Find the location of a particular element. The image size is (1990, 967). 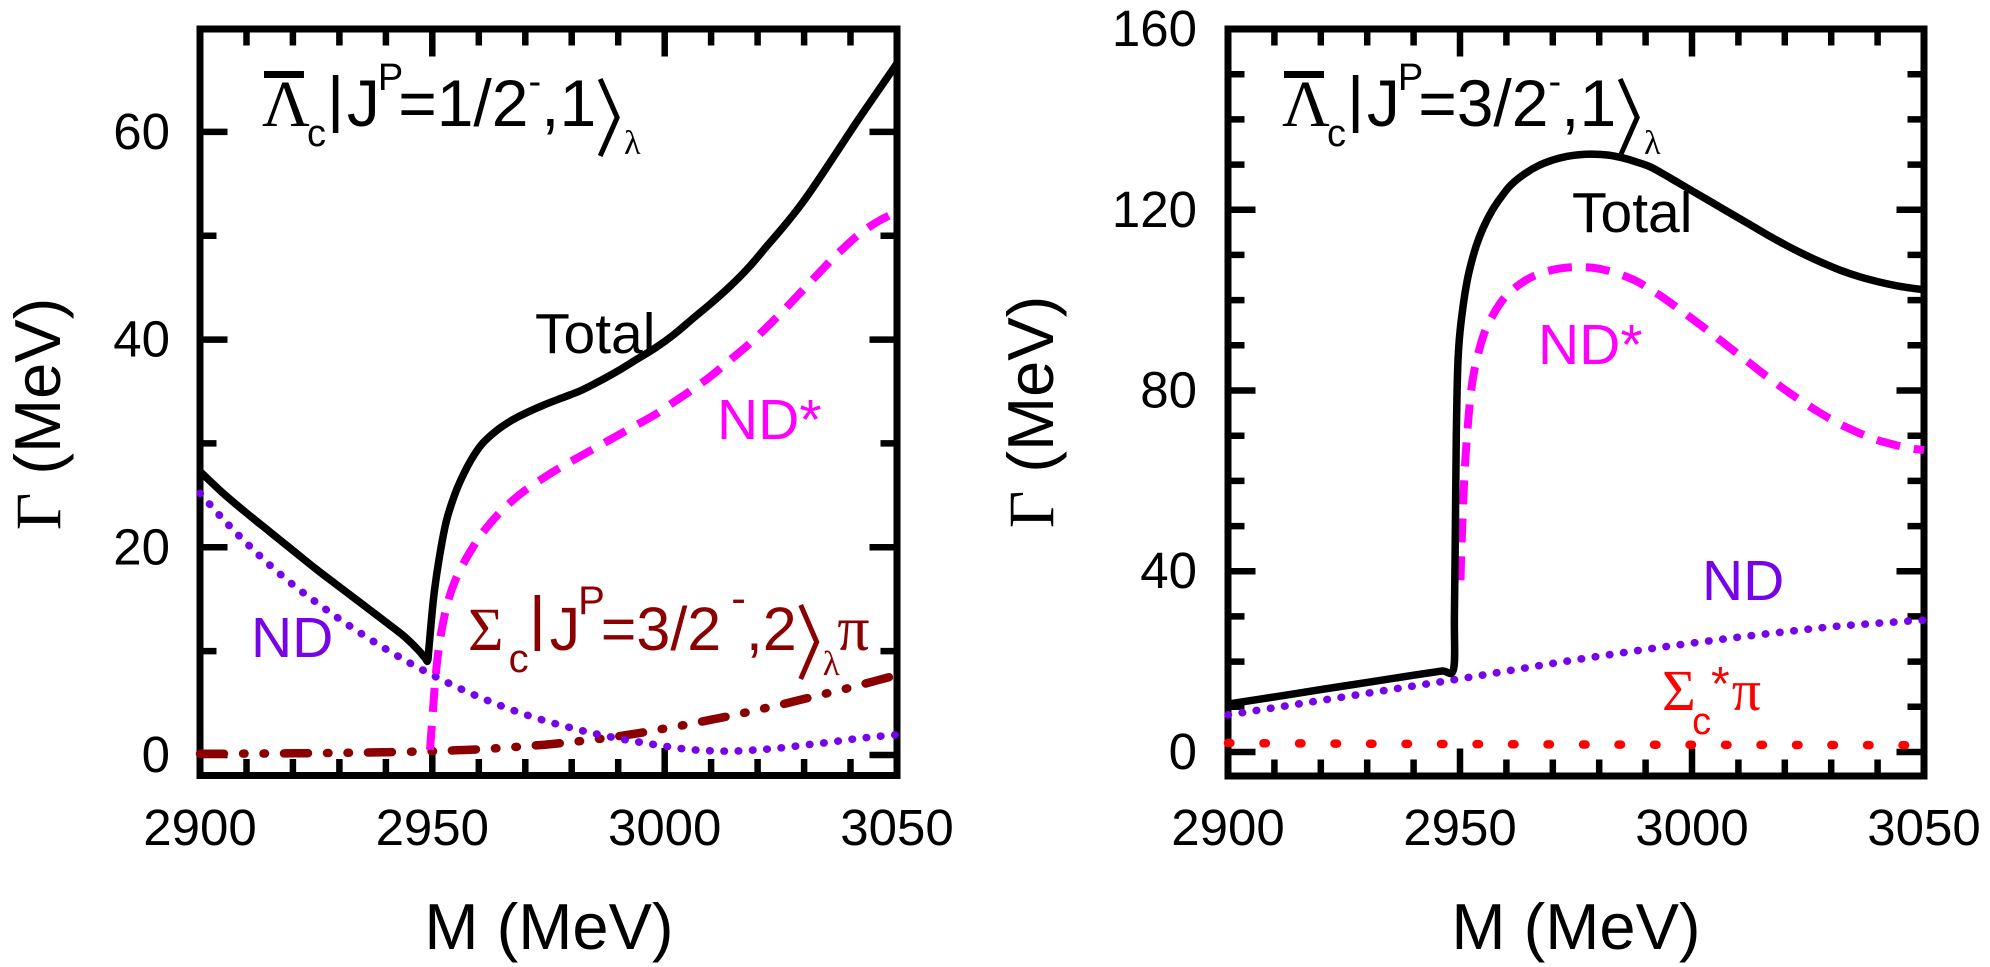

svg-text: 80 is located at coordinates (1168, 390).